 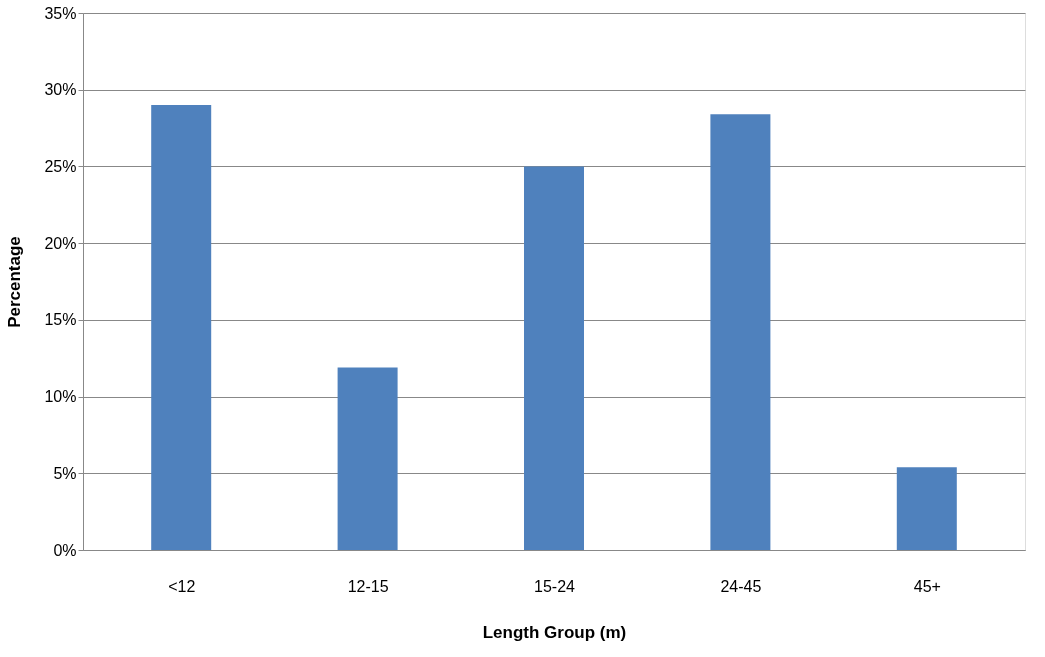 I want to click on y-tick-label: 35%, so click(x=60, y=13).